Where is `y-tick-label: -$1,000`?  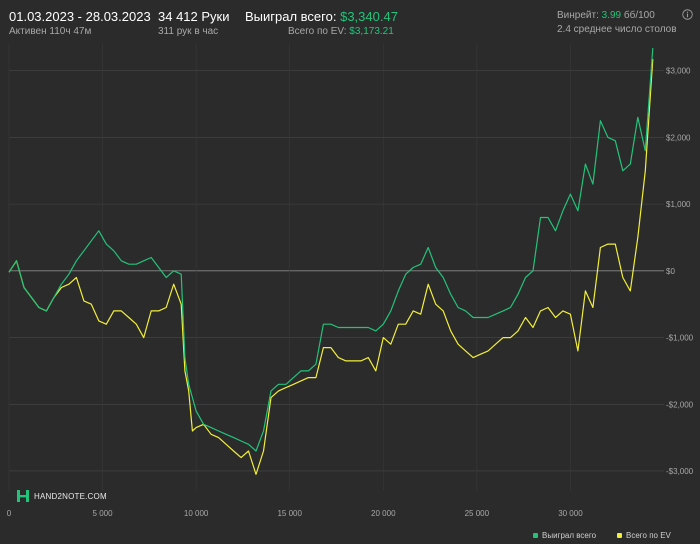
y-tick-label: -$1,000 is located at coordinates (680, 338).